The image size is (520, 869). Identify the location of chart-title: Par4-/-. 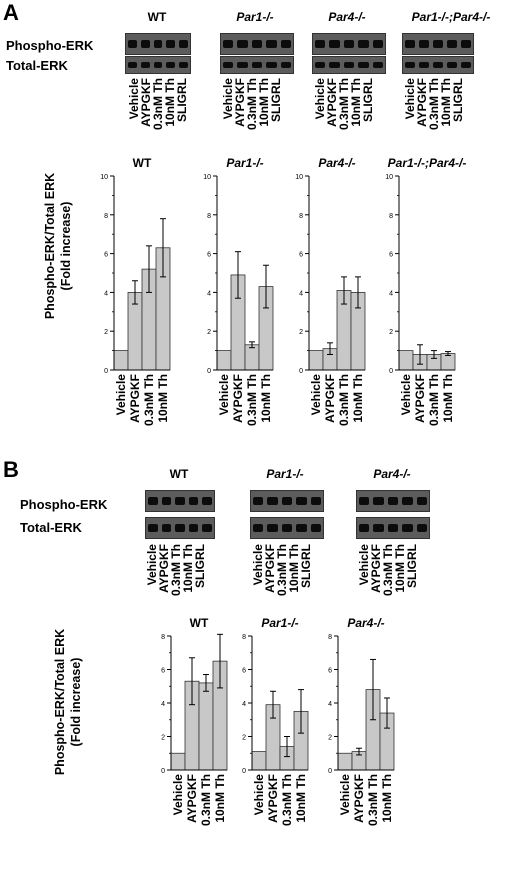
(336, 163).